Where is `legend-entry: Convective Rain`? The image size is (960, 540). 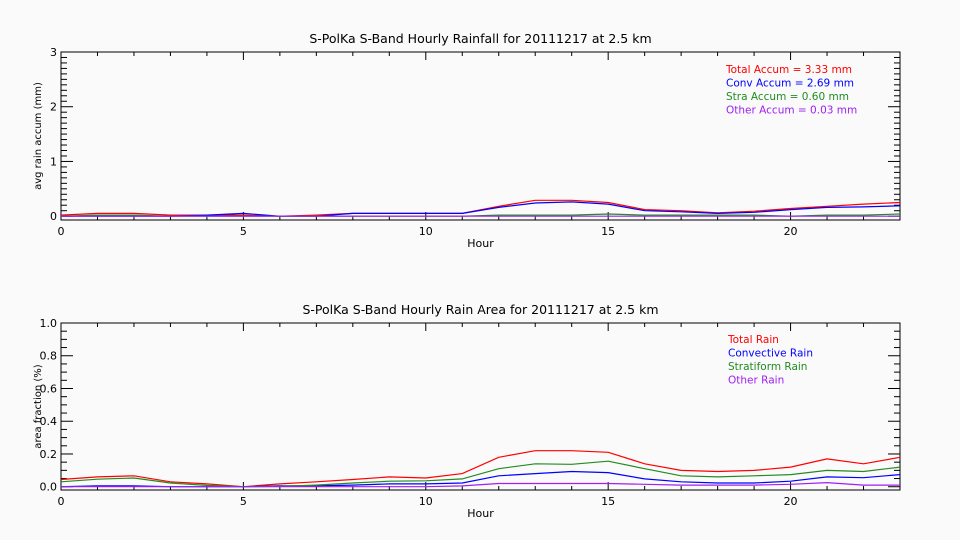
legend-entry: Convective Rain is located at coordinates (770, 354).